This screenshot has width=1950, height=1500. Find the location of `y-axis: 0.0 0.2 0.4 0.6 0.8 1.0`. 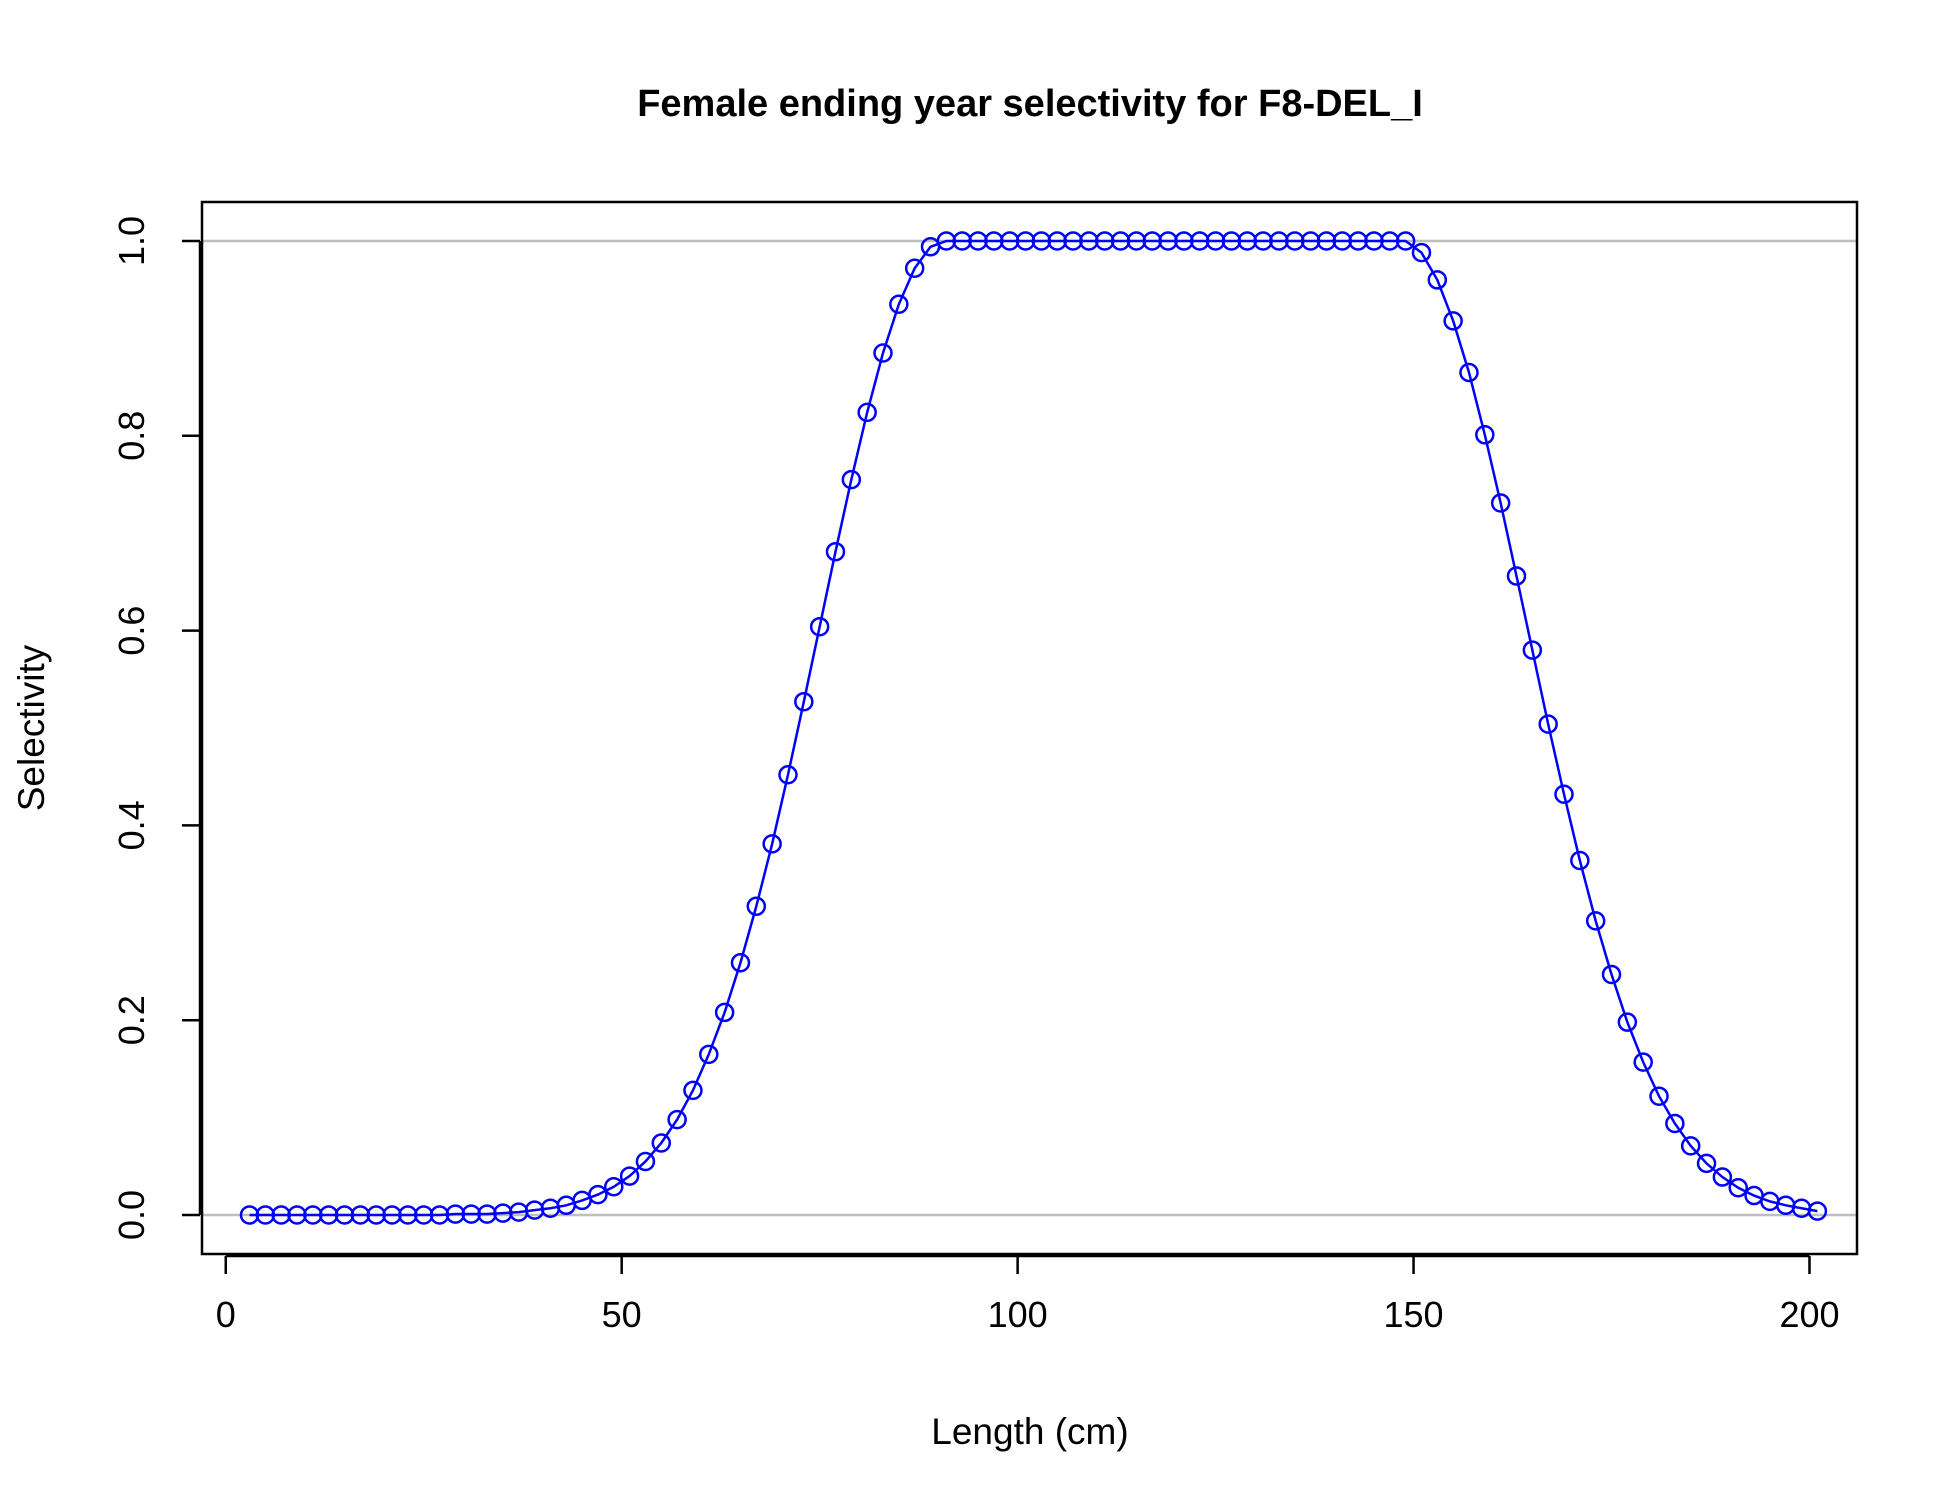

y-axis: 0.0 0.2 0.4 0.6 0.8 1.0 is located at coordinates (156, 728).